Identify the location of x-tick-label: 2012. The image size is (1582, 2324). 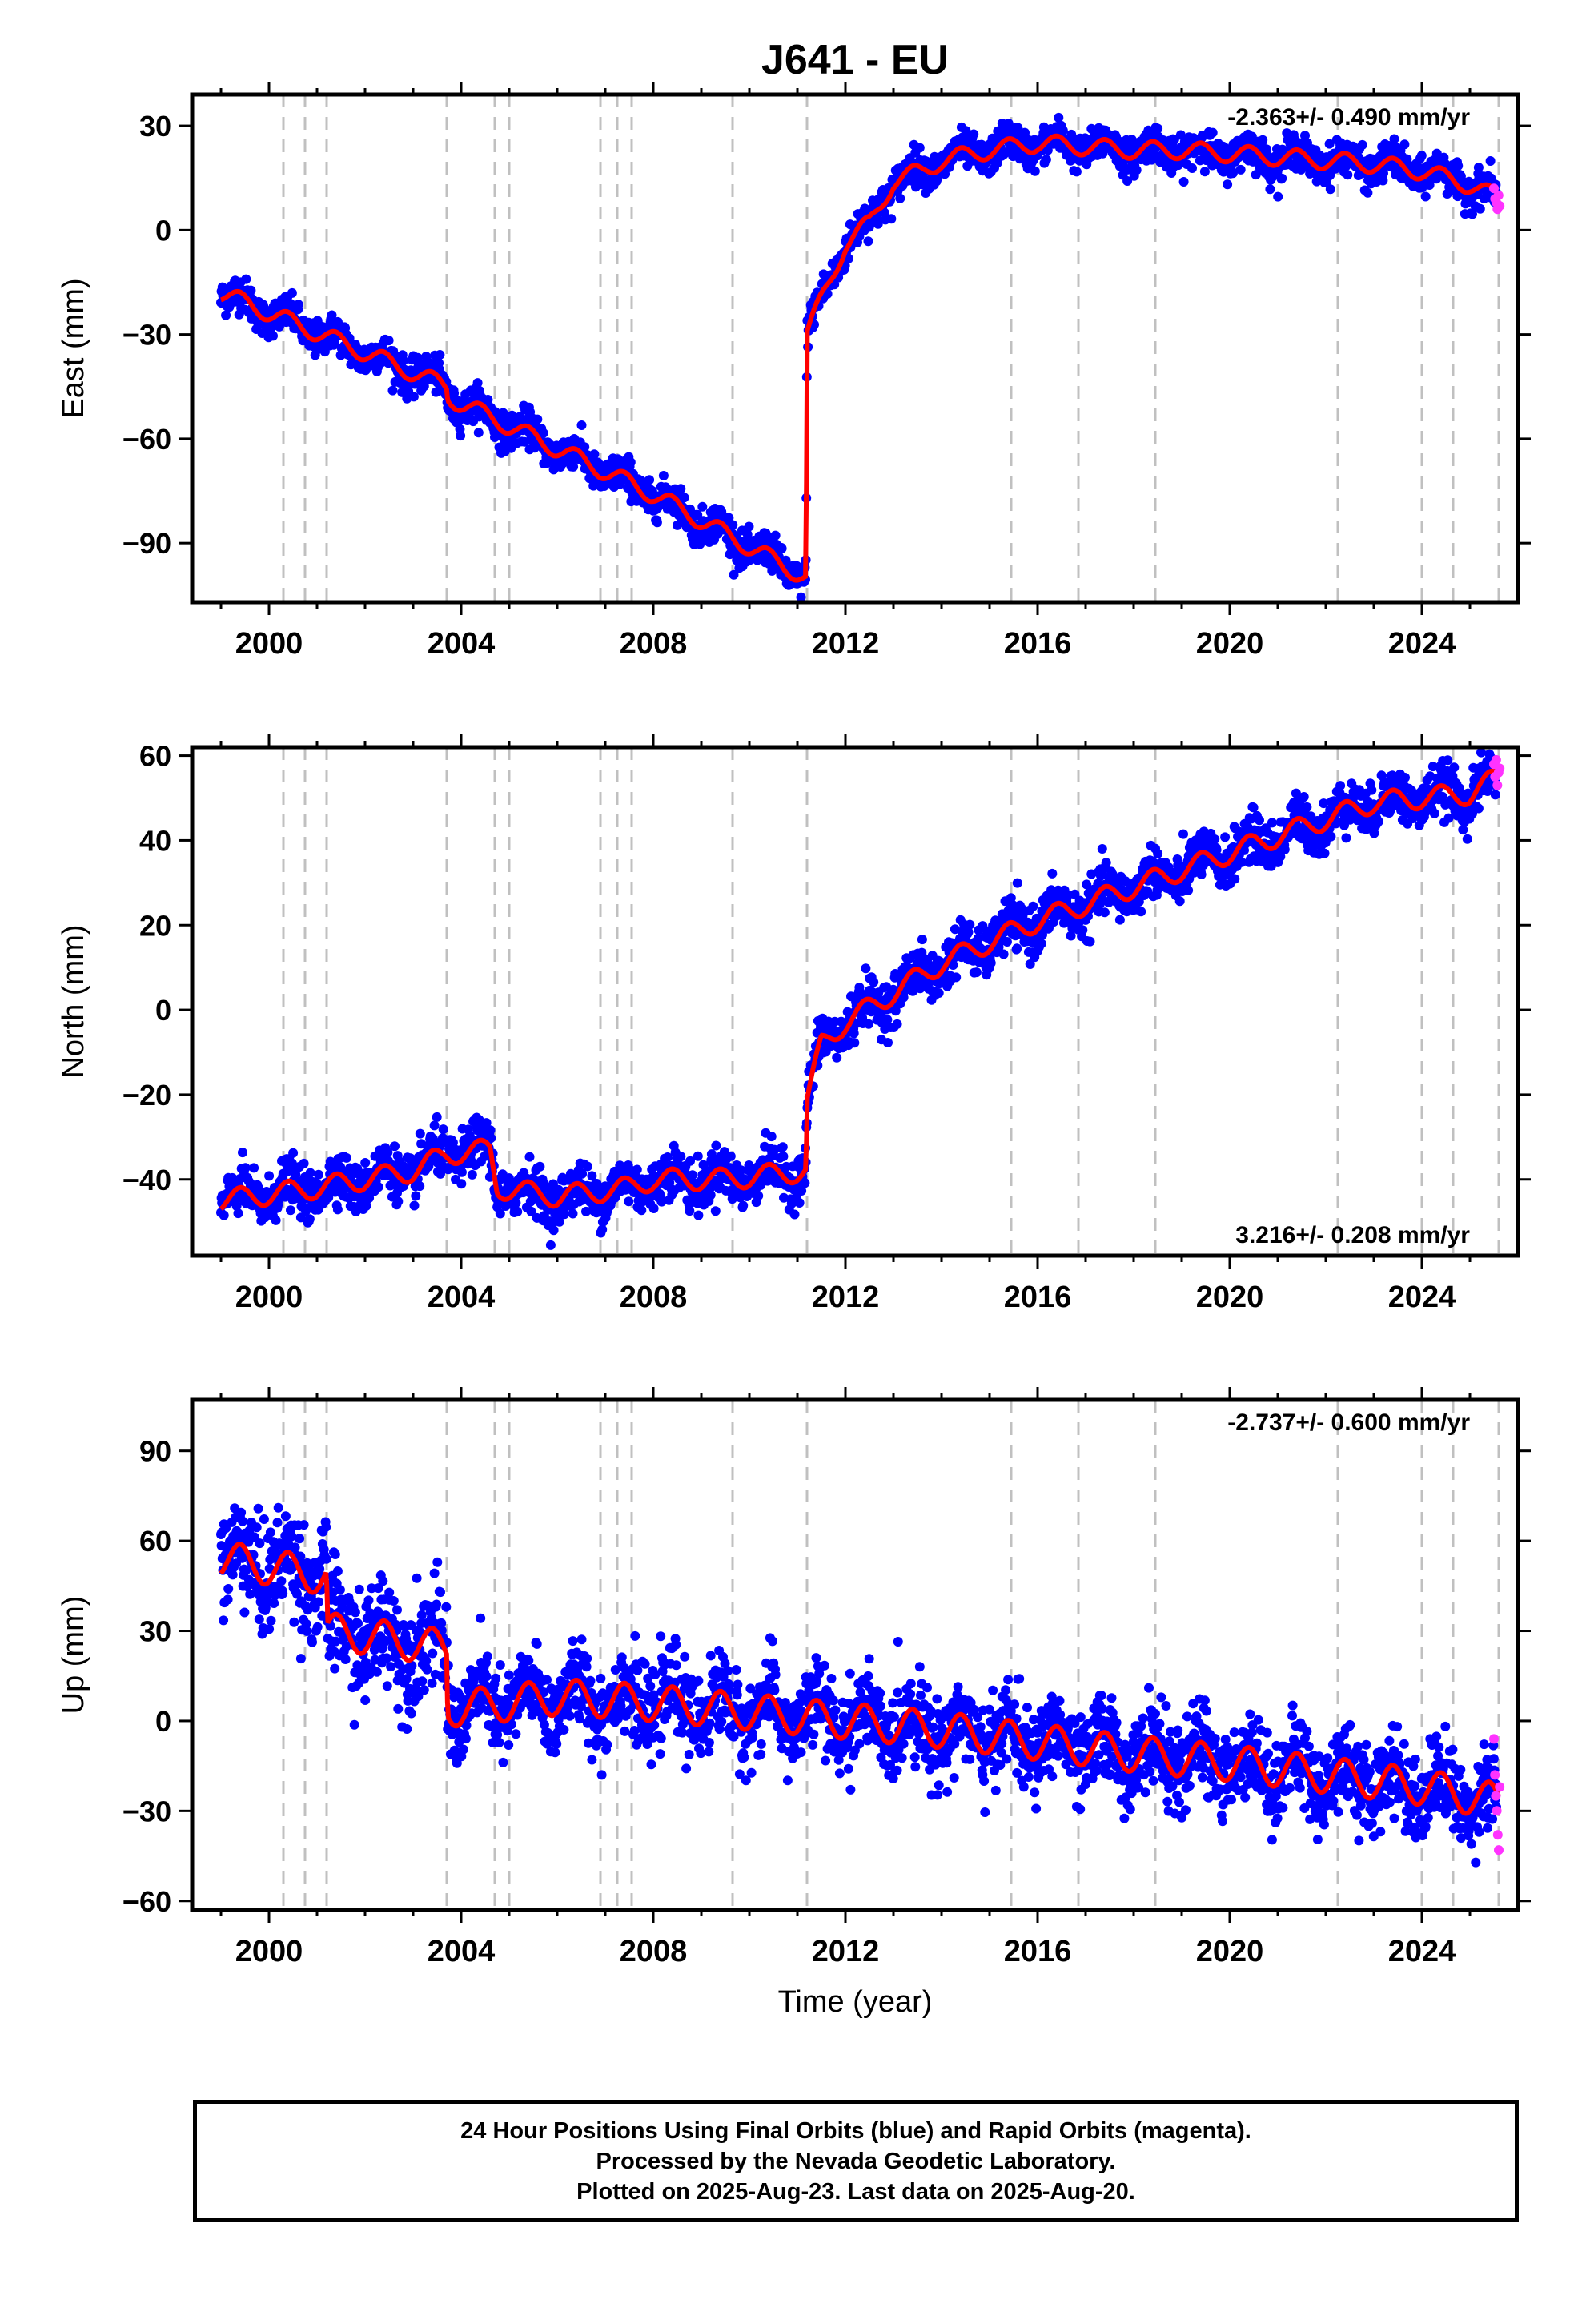
(846, 644).